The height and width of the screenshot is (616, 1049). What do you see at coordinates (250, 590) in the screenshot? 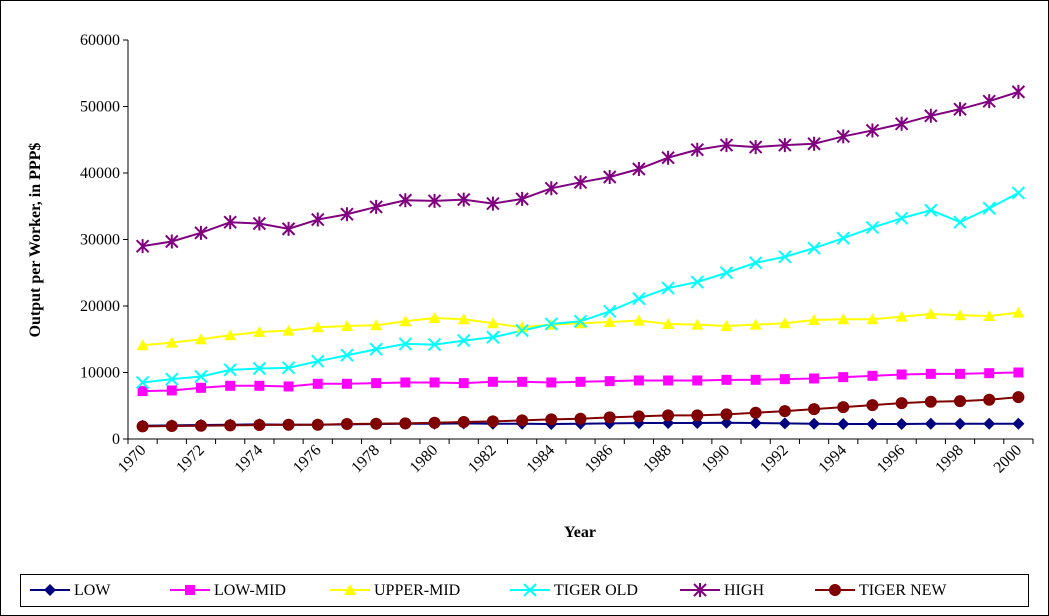
I see `legend-label: LOW-MID` at bounding box center [250, 590].